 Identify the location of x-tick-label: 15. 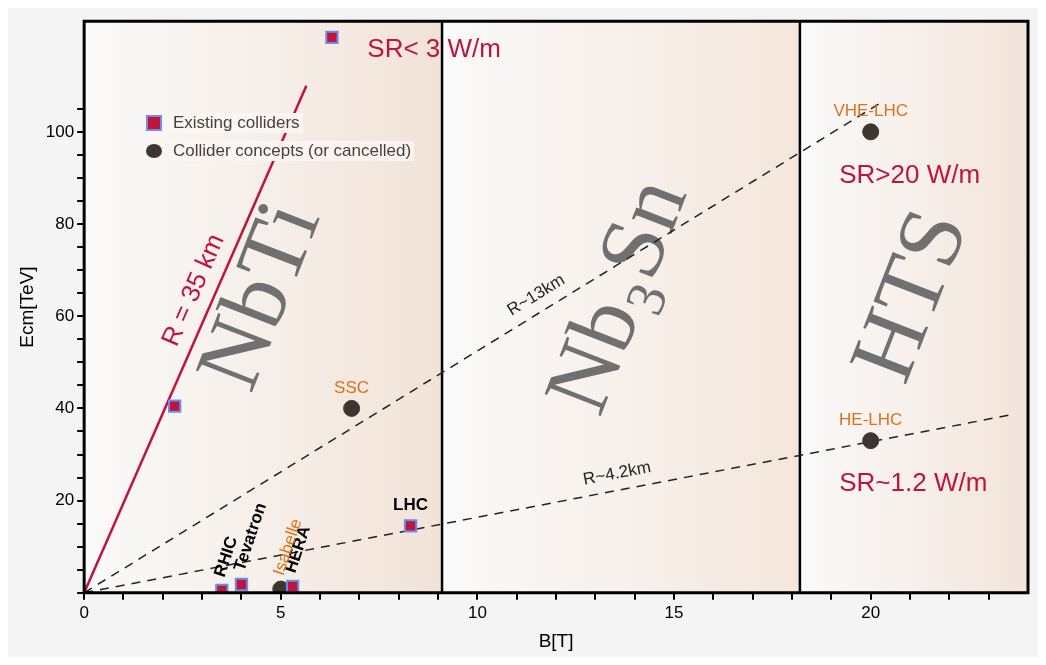
(674, 612).